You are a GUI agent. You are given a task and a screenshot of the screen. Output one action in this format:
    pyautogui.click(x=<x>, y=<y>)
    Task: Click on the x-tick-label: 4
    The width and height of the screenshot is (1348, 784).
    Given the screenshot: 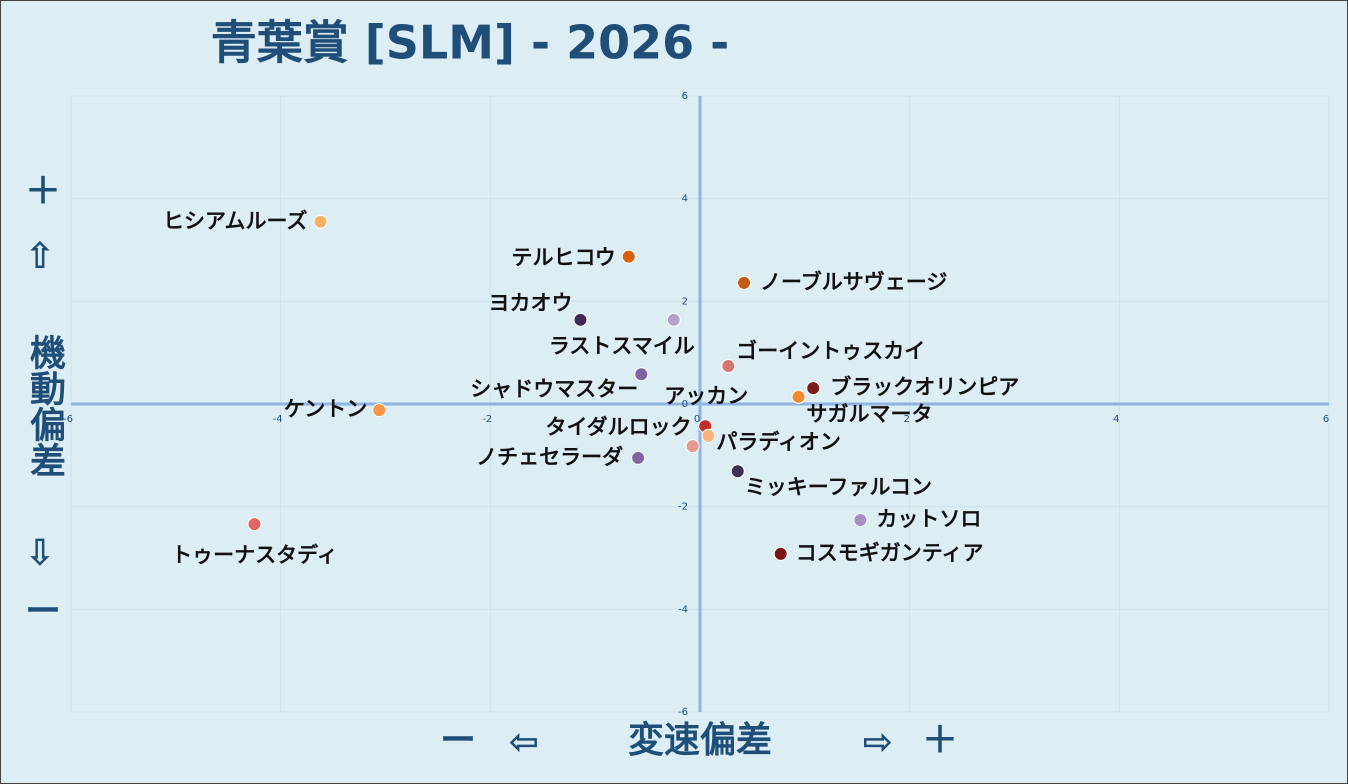 What is the action you would take?
    pyautogui.click(x=1116, y=419)
    